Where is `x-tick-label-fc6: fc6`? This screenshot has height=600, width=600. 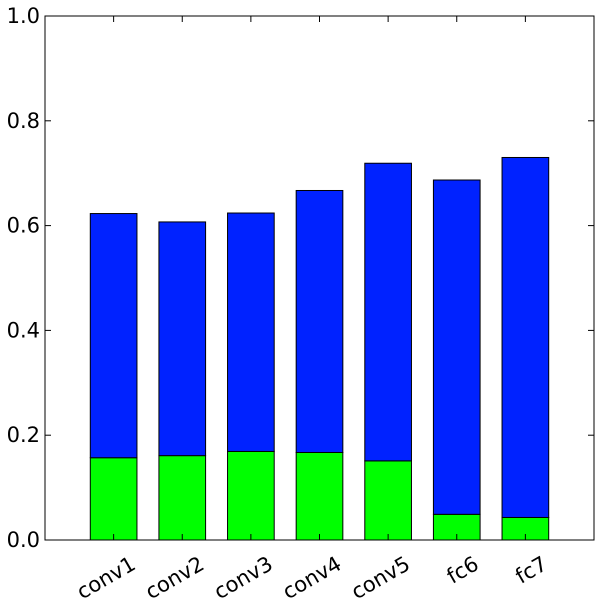 x-tick-label-fc6: fc6 is located at coordinates (463, 570).